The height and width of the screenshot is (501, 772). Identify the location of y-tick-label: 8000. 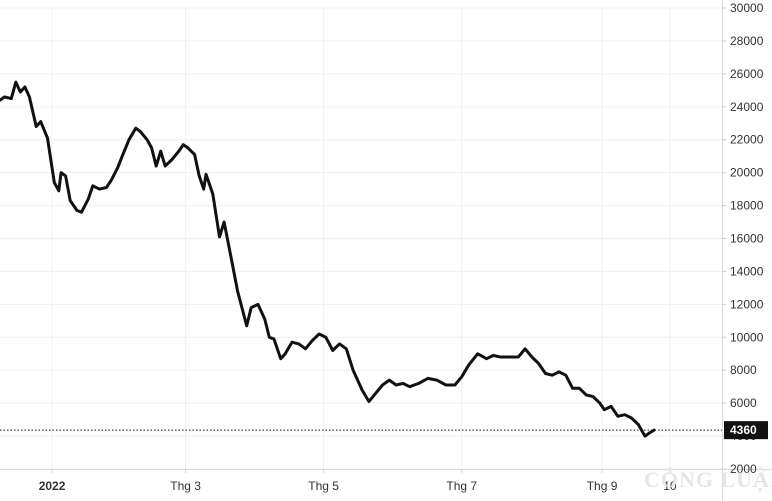
(743, 370).